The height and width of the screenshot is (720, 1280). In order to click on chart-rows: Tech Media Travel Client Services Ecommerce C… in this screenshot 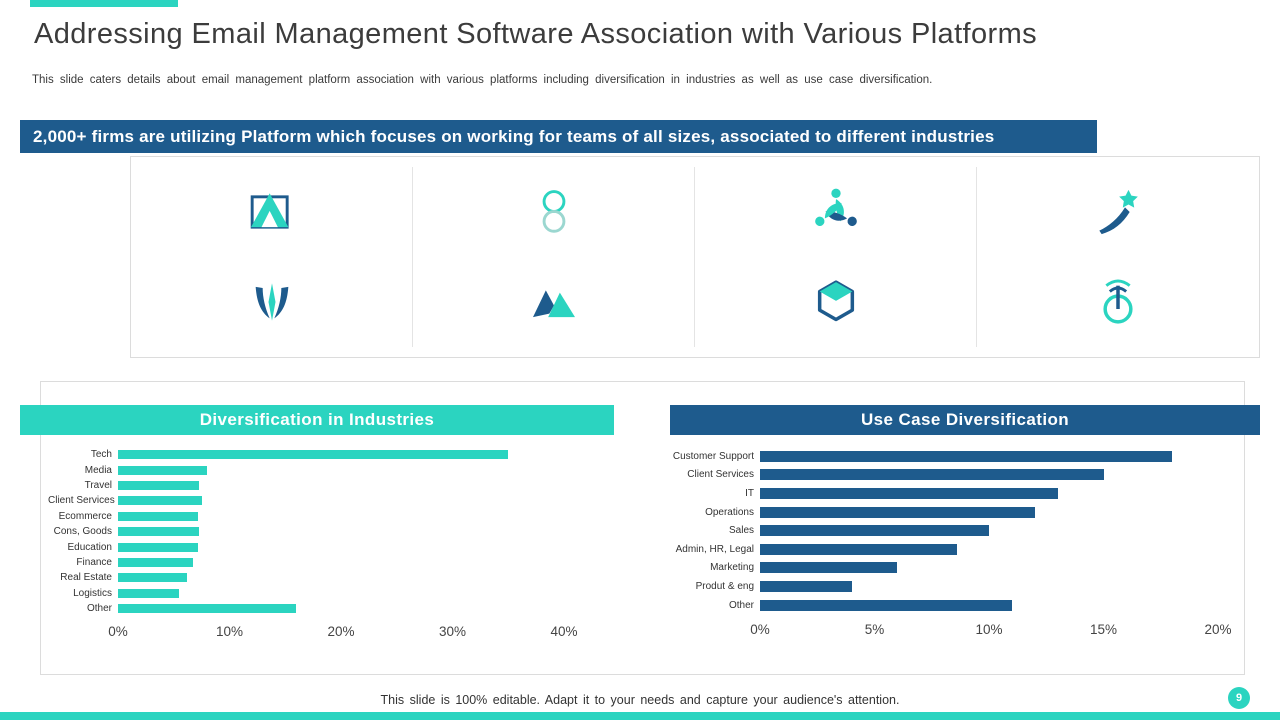, I will do `click(306, 531)`.